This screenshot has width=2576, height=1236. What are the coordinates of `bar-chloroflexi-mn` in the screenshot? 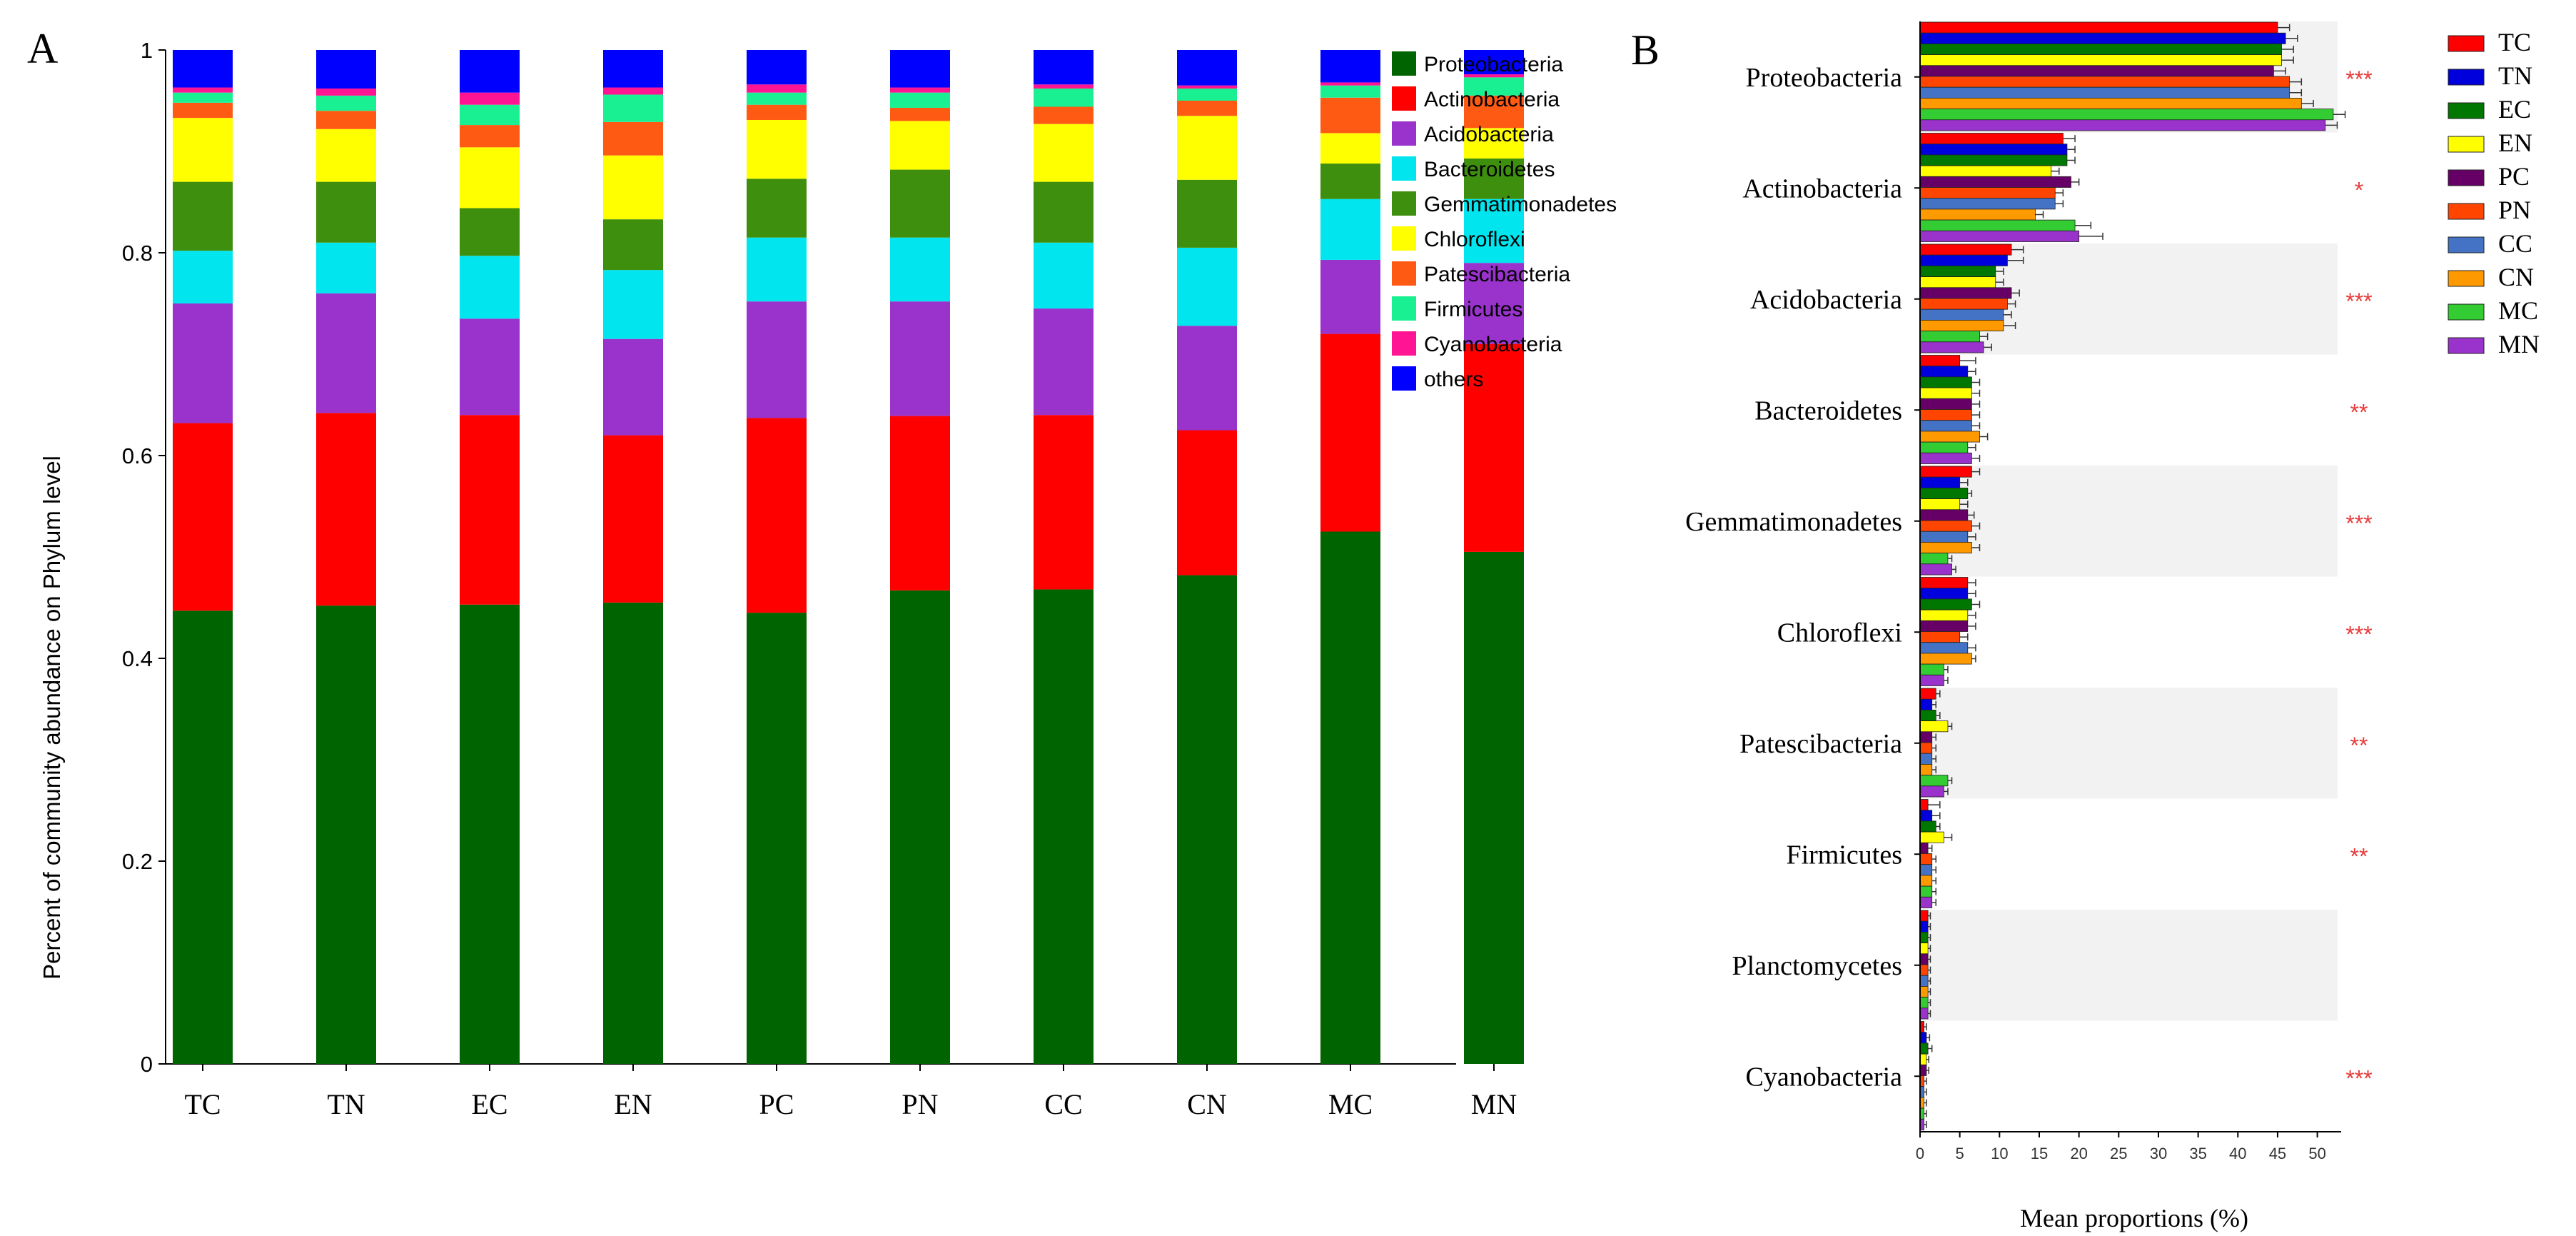 It's located at (1931, 680).